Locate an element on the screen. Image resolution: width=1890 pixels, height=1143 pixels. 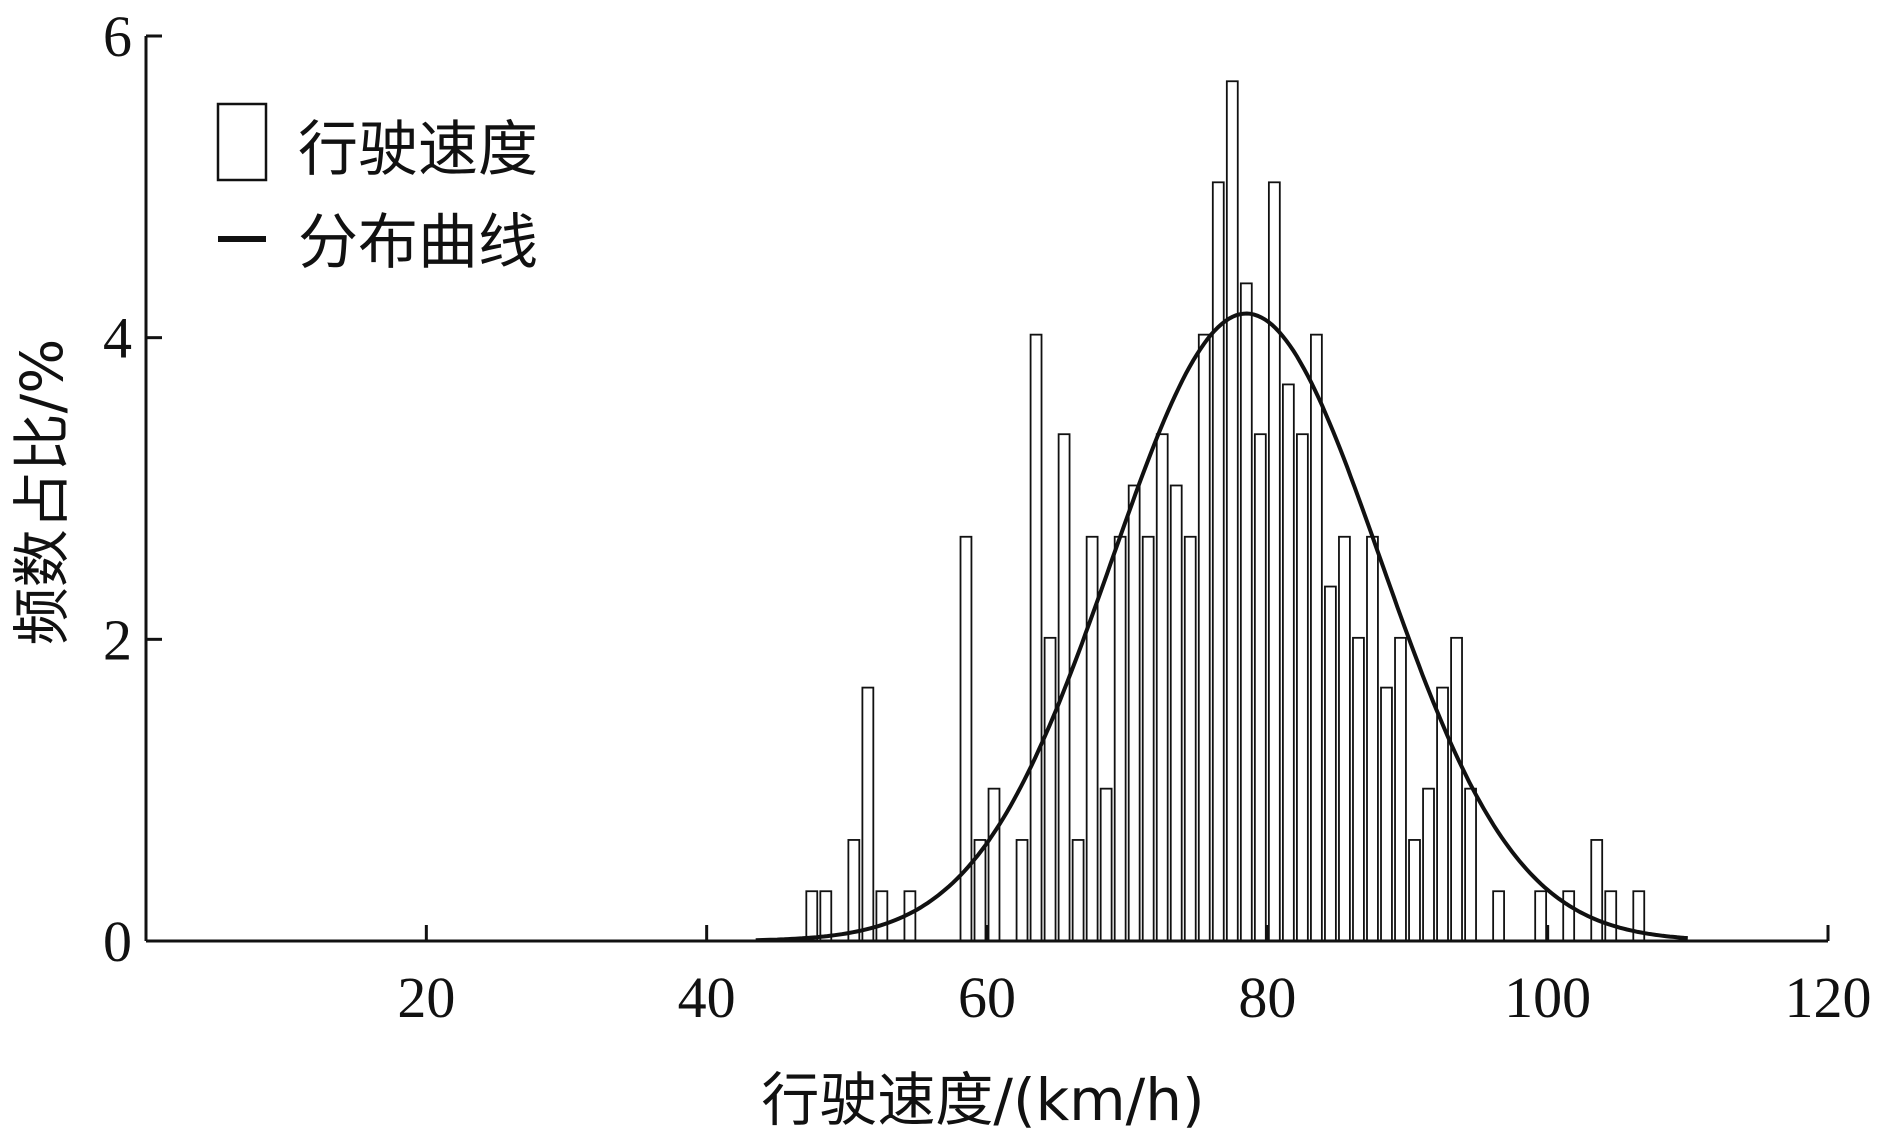
legend: 行驶速度 分布曲线 is located at coordinates (377, 190).